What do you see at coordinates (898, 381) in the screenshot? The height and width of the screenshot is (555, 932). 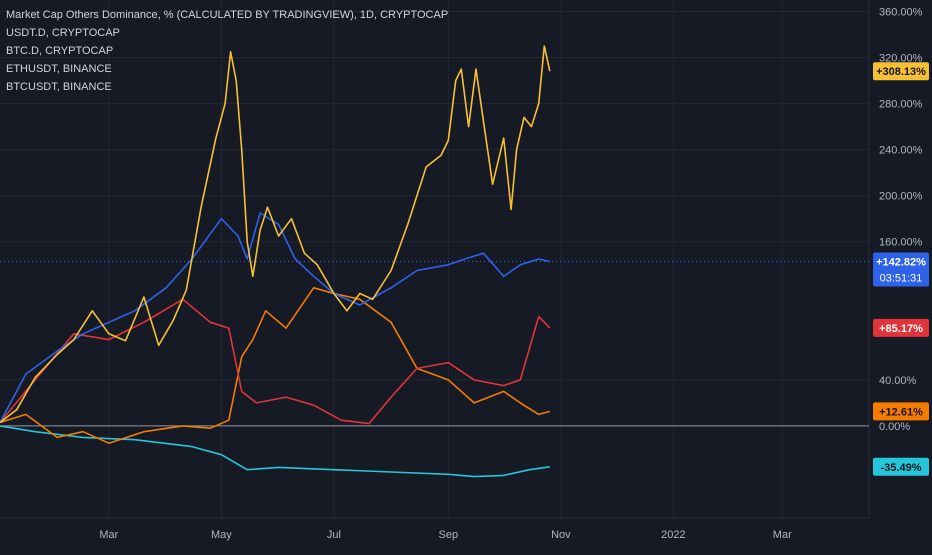 I see `y-tick-label: 40.00%` at bounding box center [898, 381].